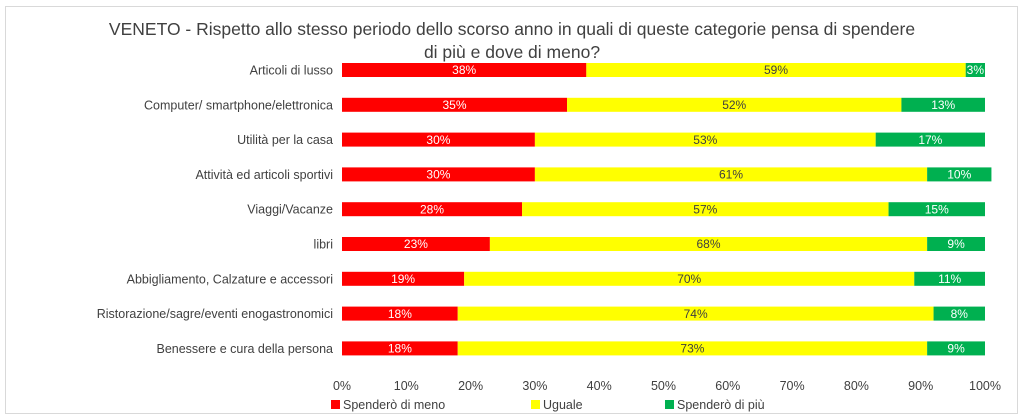 The height and width of the screenshot is (420, 1024). I want to click on x-tick-label: 80%, so click(856, 386).